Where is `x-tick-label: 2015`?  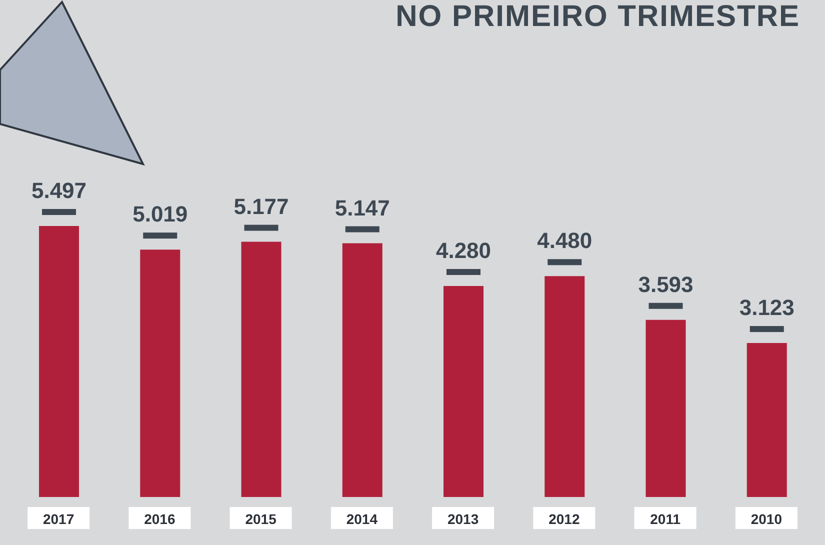 x-tick-label: 2015 is located at coordinates (261, 519).